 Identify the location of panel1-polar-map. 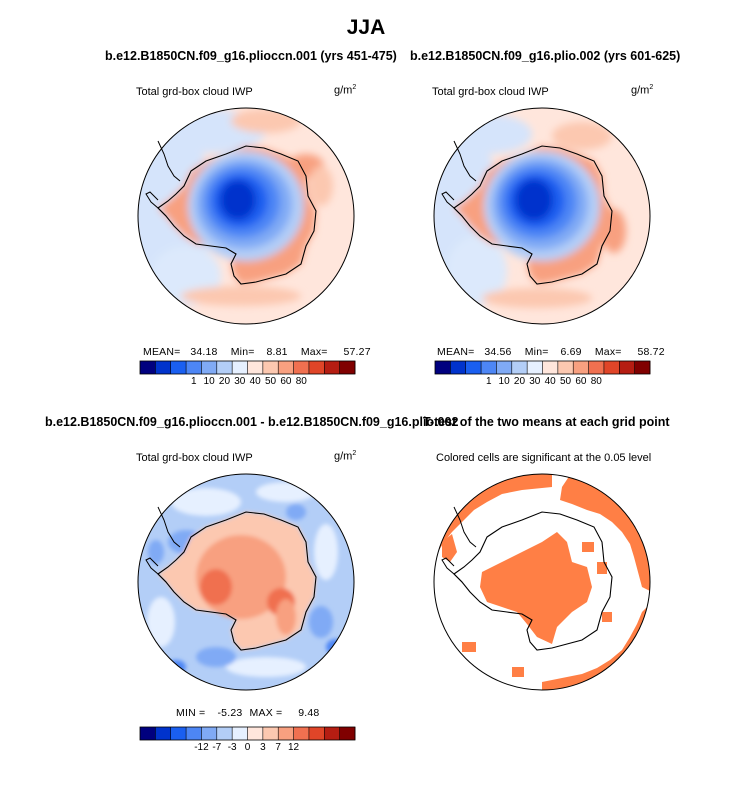
(246, 216).